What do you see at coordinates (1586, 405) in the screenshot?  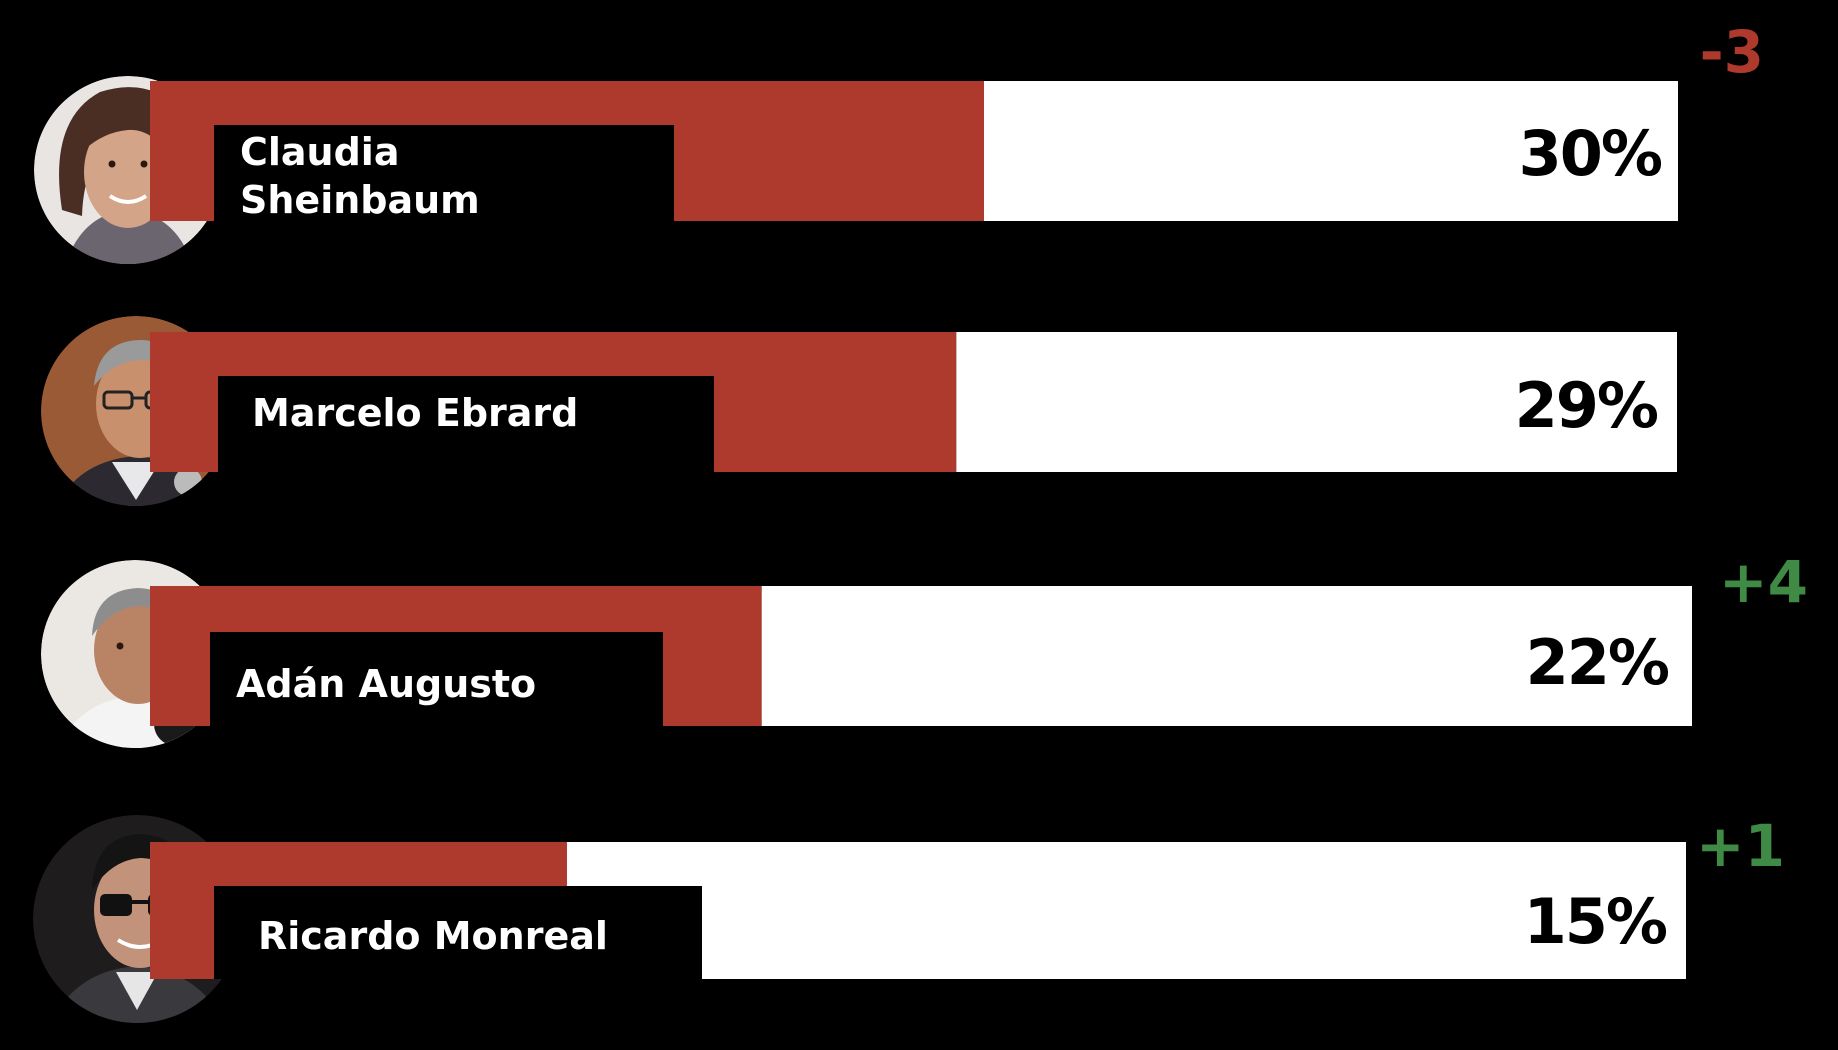 I see `value-label: 29%` at bounding box center [1586, 405].